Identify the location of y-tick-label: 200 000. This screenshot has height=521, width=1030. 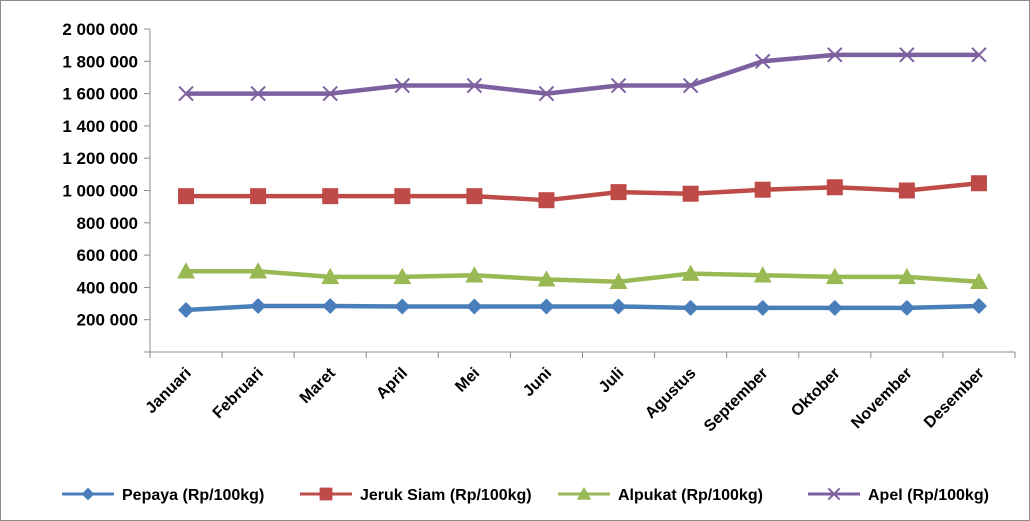
(107, 320).